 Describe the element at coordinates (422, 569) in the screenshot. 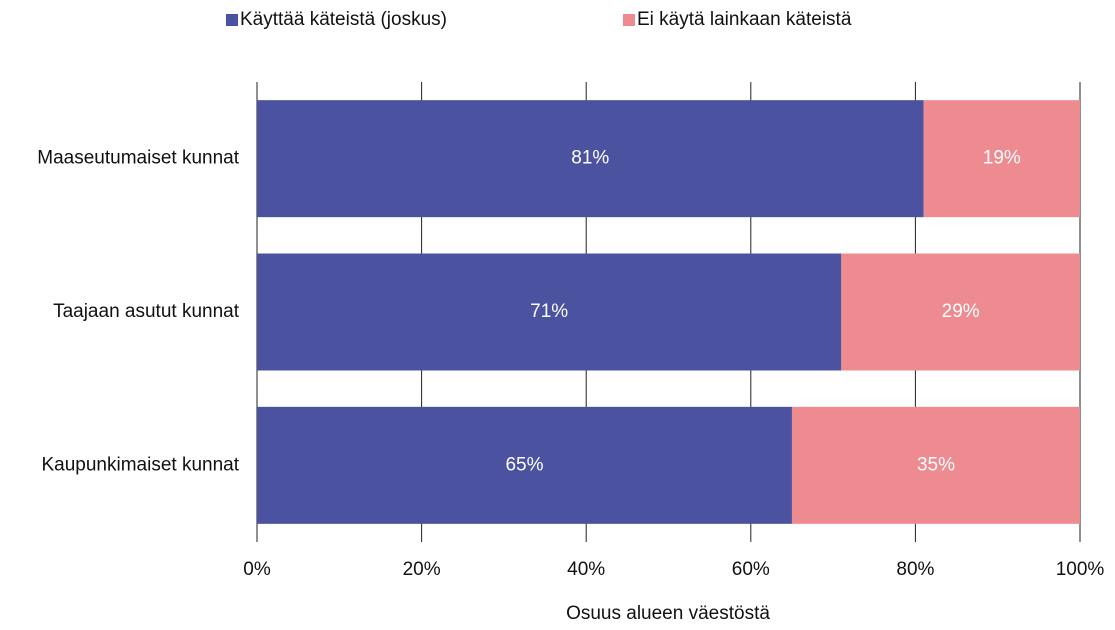

I see `x-tick-label: 20%` at that location.